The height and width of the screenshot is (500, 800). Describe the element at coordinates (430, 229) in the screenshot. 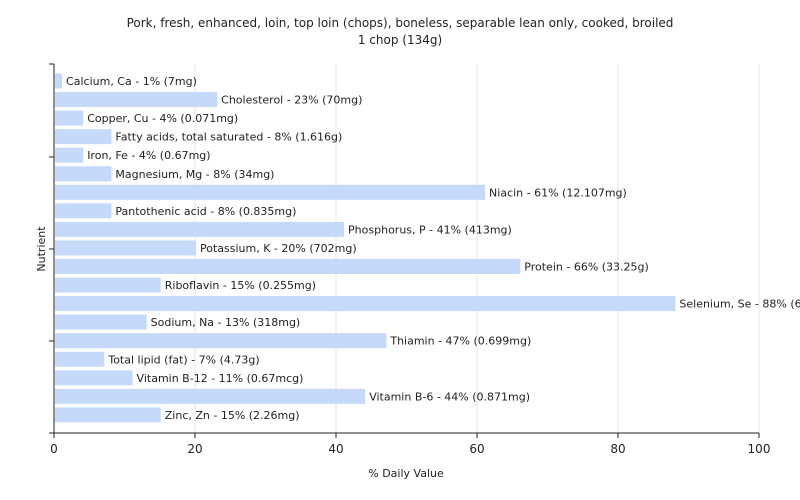

I see `bar-label-9: Phosphorus, P - 41% (413mg)` at that location.